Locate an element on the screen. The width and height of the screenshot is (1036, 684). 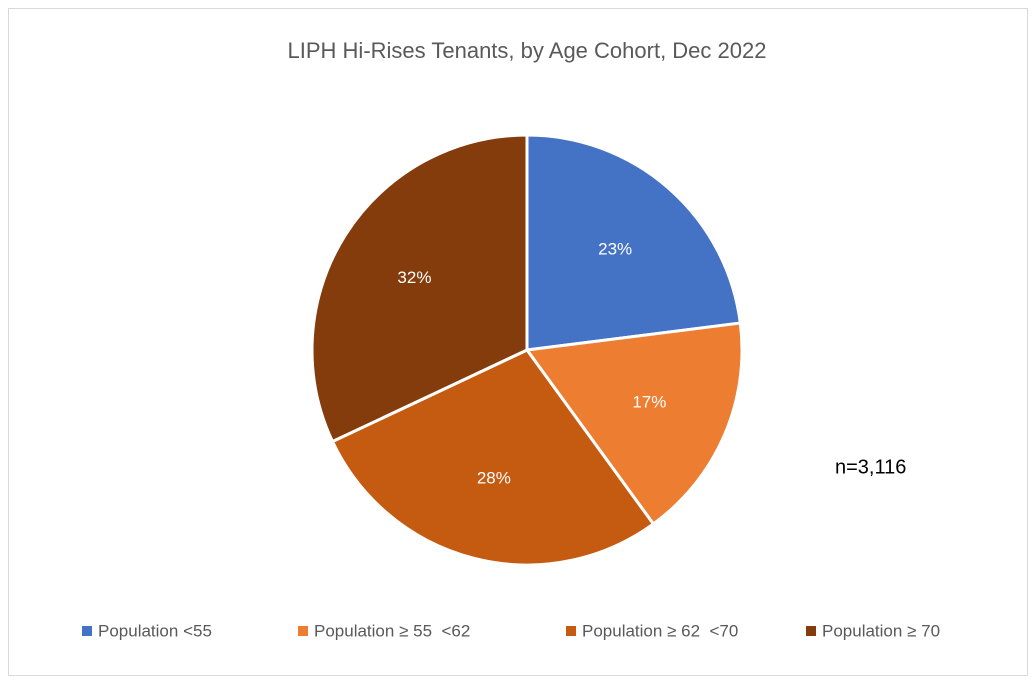
annotation: n=3,116 is located at coordinates (870, 467).